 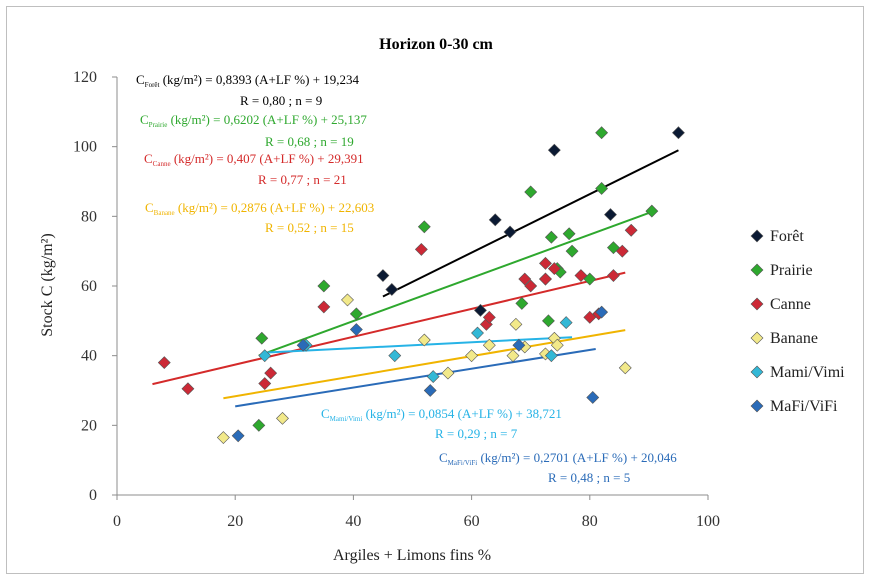 What do you see at coordinates (309, 141) in the screenshot?
I see `regression-statistics: R = 0,68 ; n = 19` at bounding box center [309, 141].